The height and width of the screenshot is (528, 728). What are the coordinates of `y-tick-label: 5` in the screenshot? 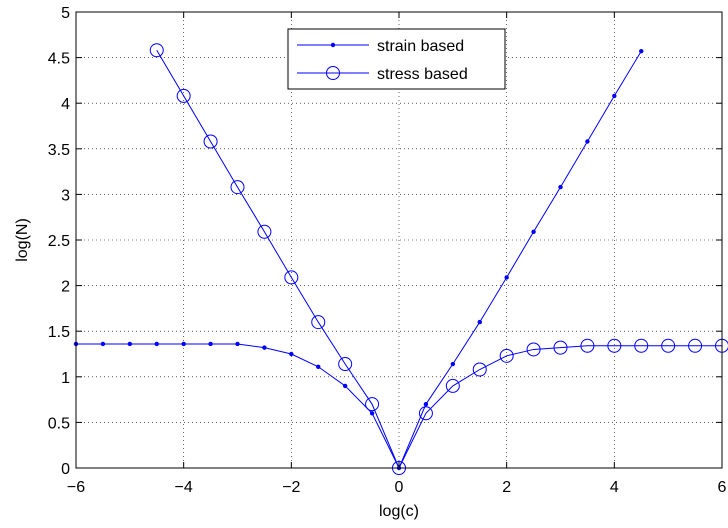 It's located at (65, 13).